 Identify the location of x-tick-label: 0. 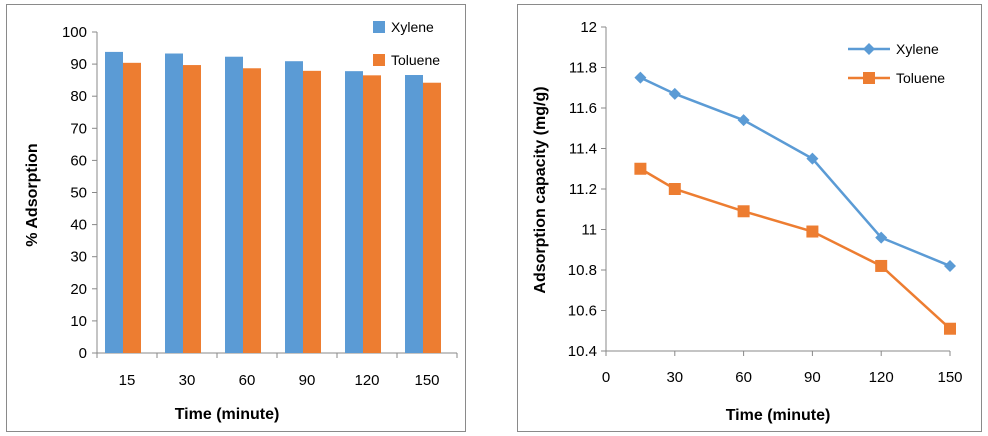
(606, 377).